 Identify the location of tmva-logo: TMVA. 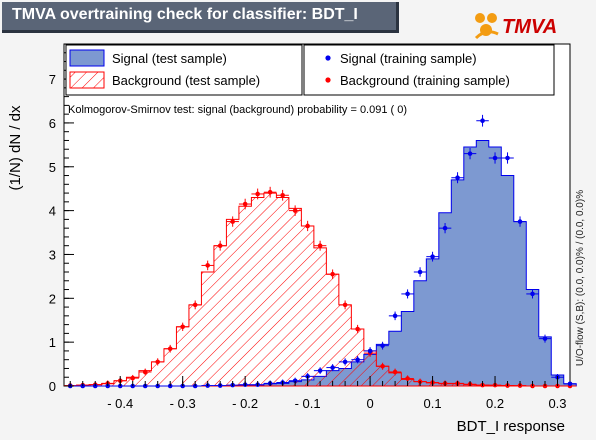
(515, 26).